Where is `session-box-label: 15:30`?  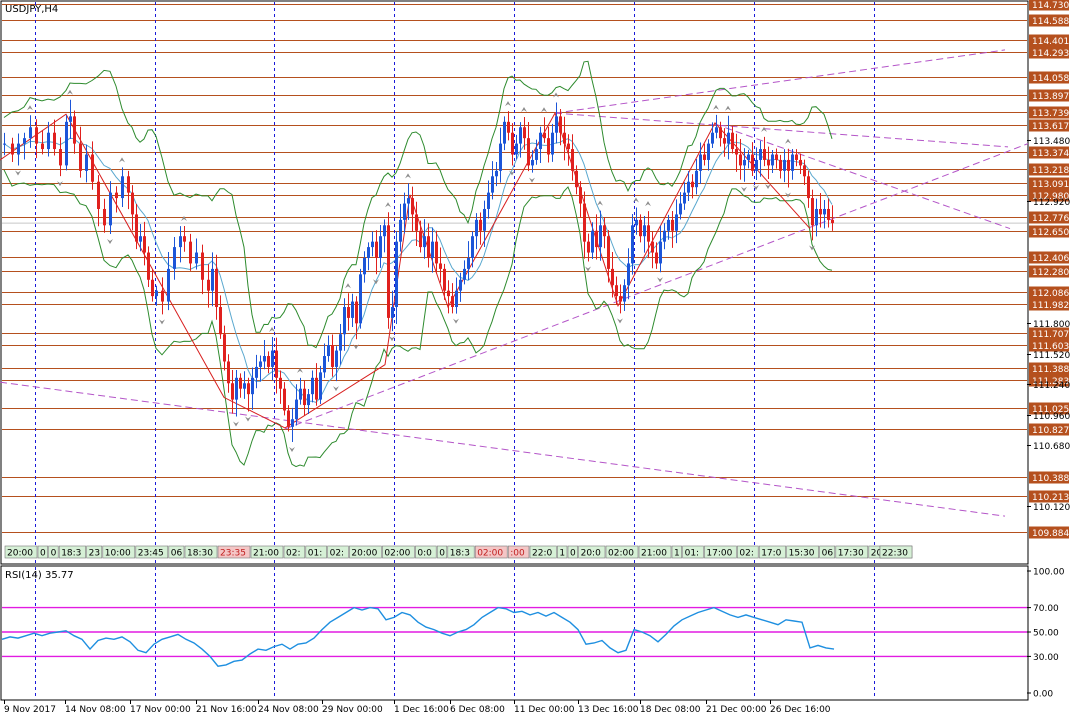 session-box-label: 15:30 is located at coordinates (802, 554).